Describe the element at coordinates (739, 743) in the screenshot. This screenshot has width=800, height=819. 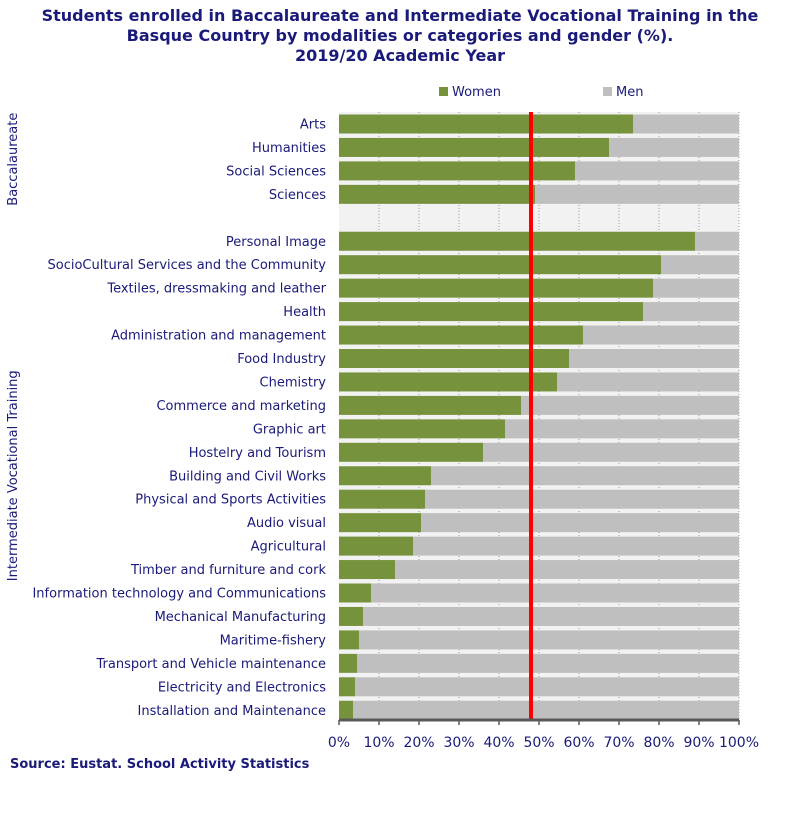
I see `x-tick-label: 100%` at that location.